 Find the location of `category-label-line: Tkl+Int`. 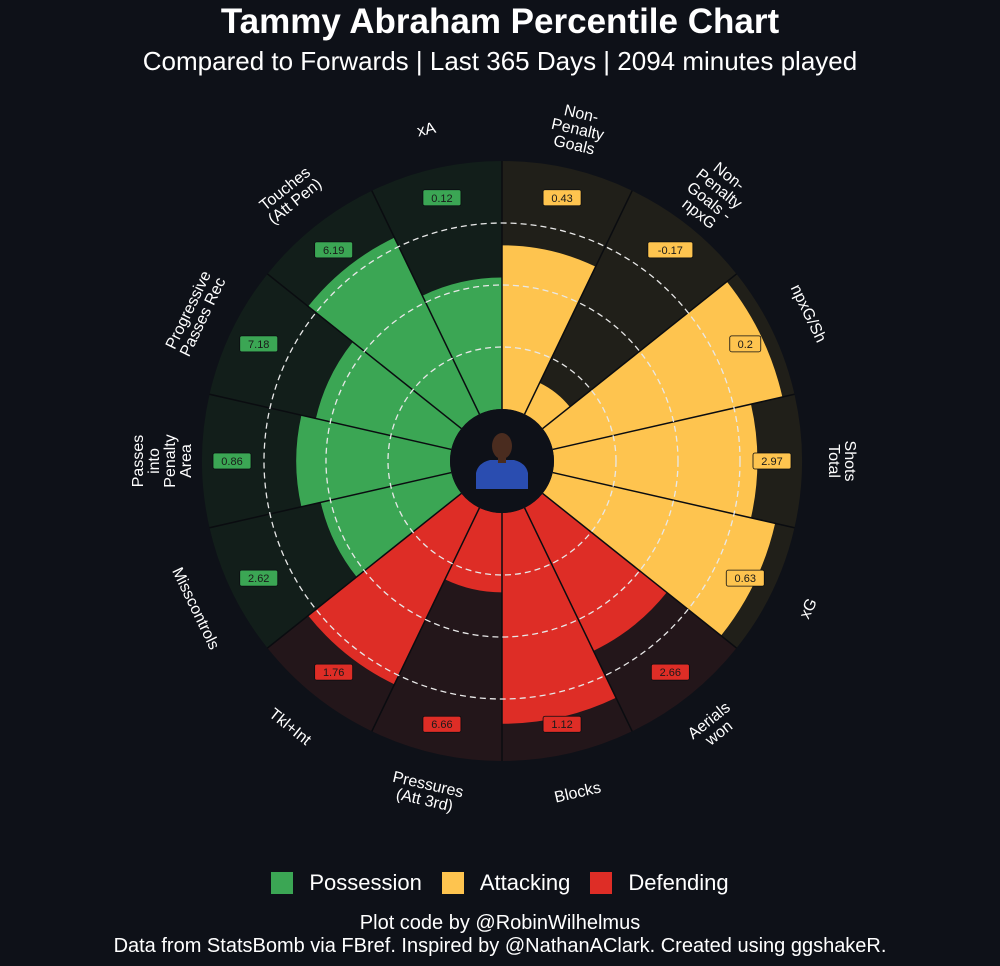

category-label-line: Tkl+Int is located at coordinates (289, 727).